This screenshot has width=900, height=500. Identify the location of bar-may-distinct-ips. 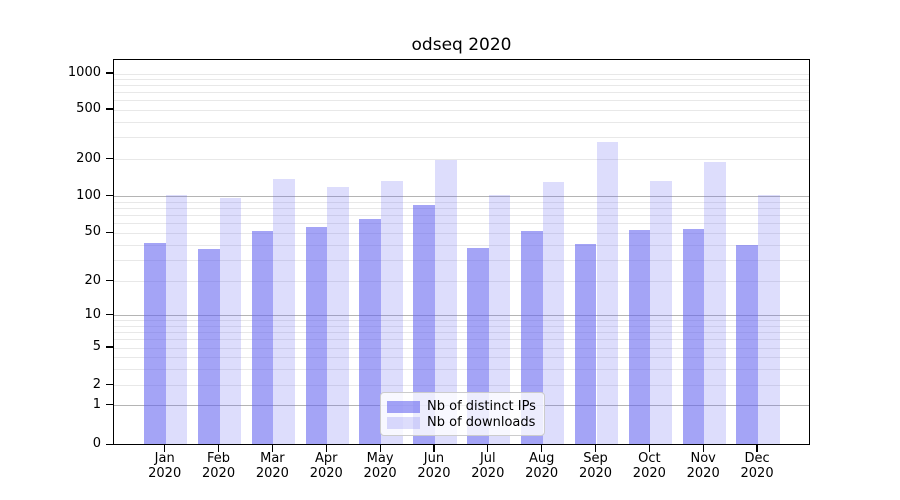
(370, 331).